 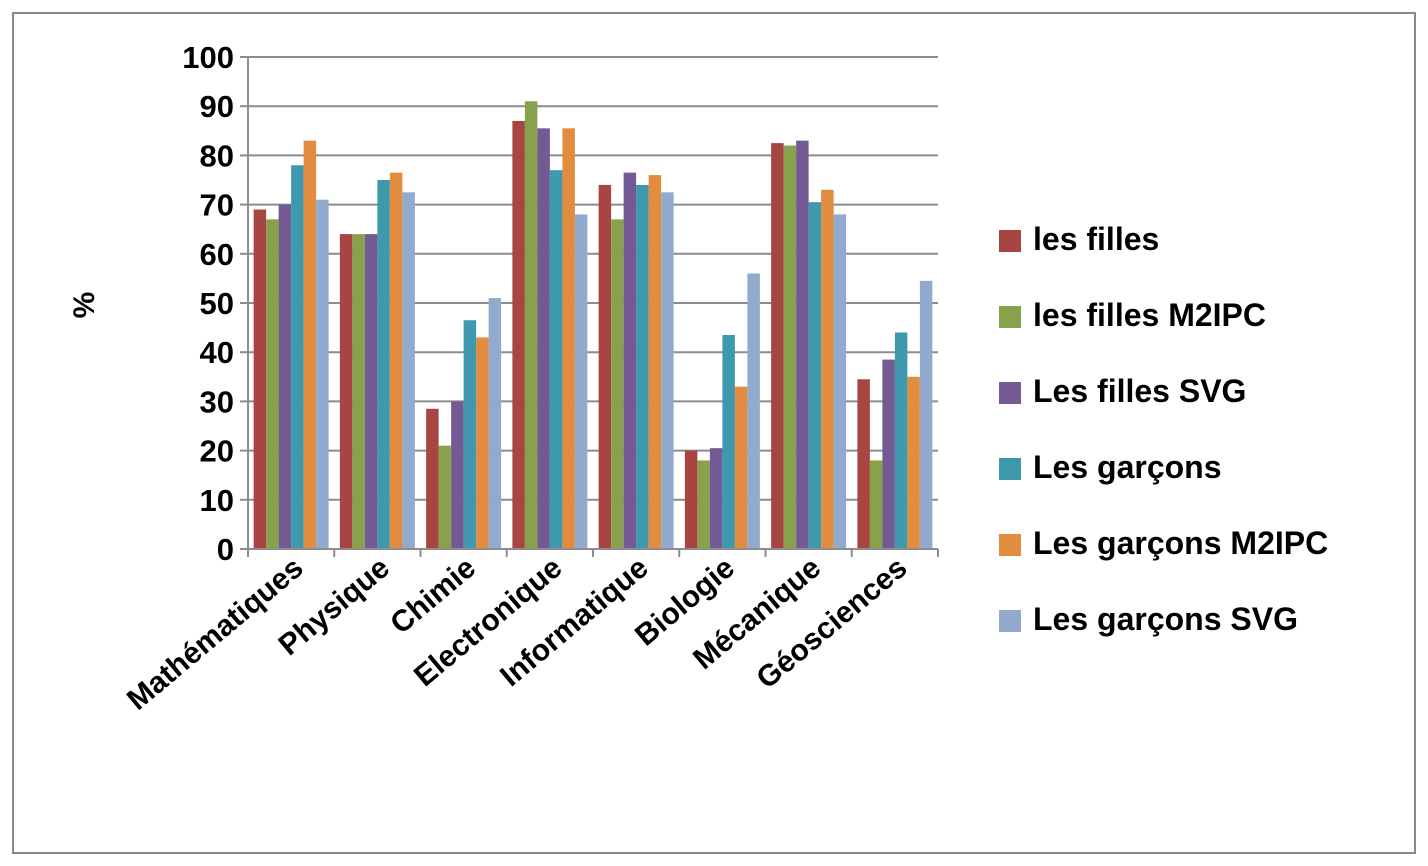 I want to click on legend-label: Les filles SVG, so click(x=1139, y=391).